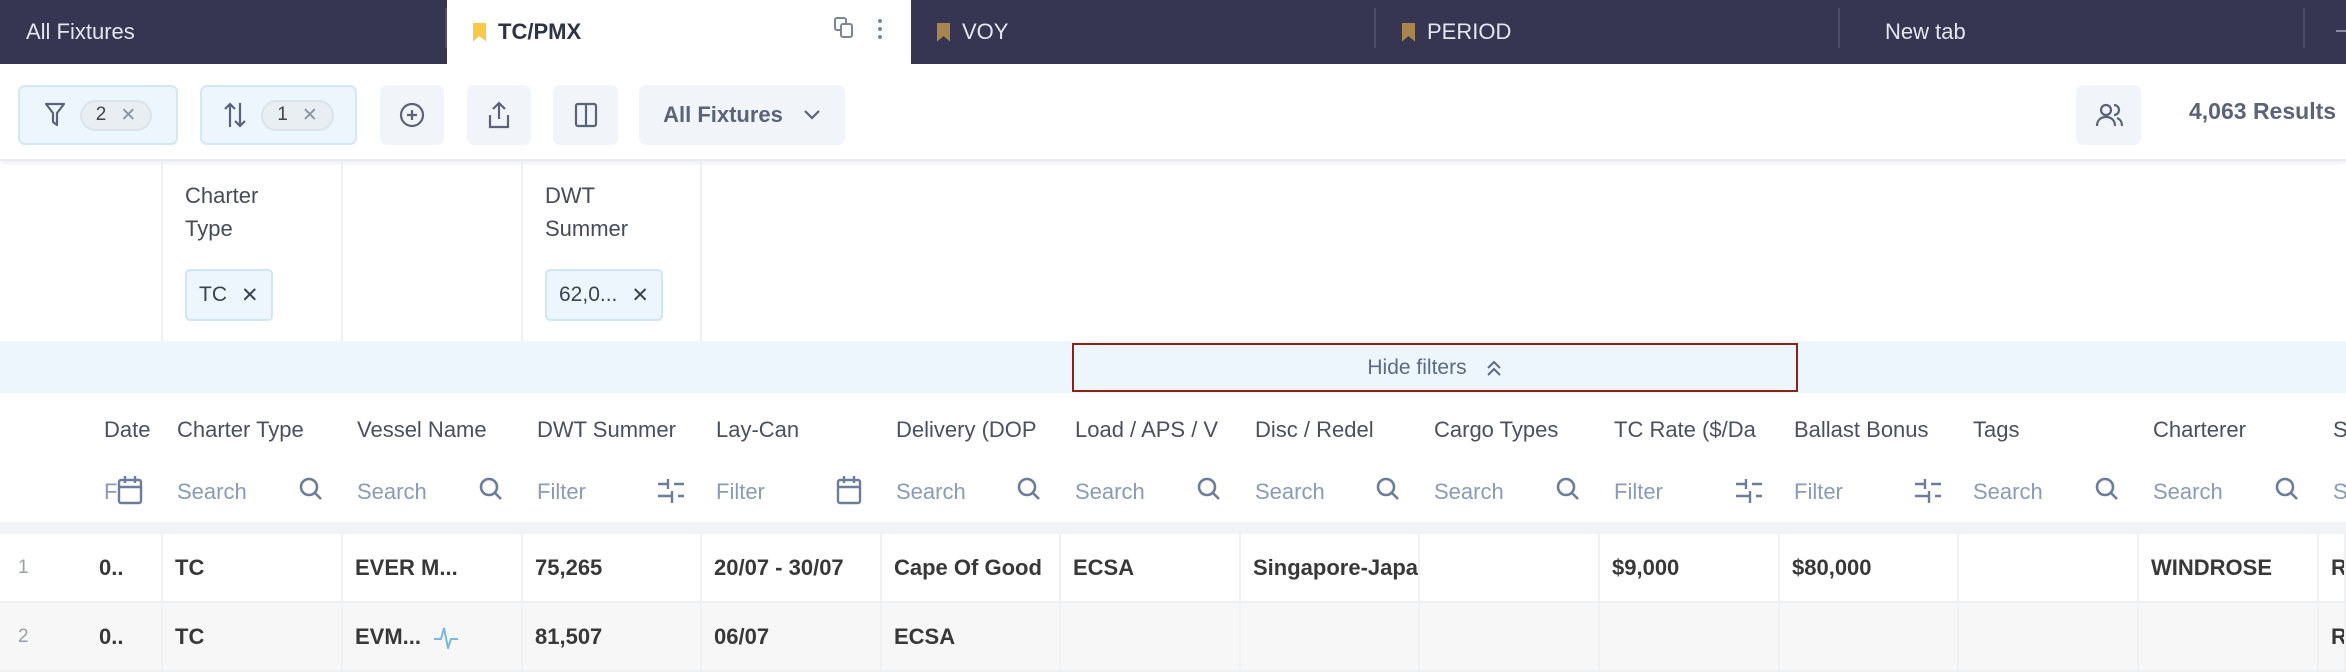  I want to click on tab-period: PERIOD, so click(1608, 32).